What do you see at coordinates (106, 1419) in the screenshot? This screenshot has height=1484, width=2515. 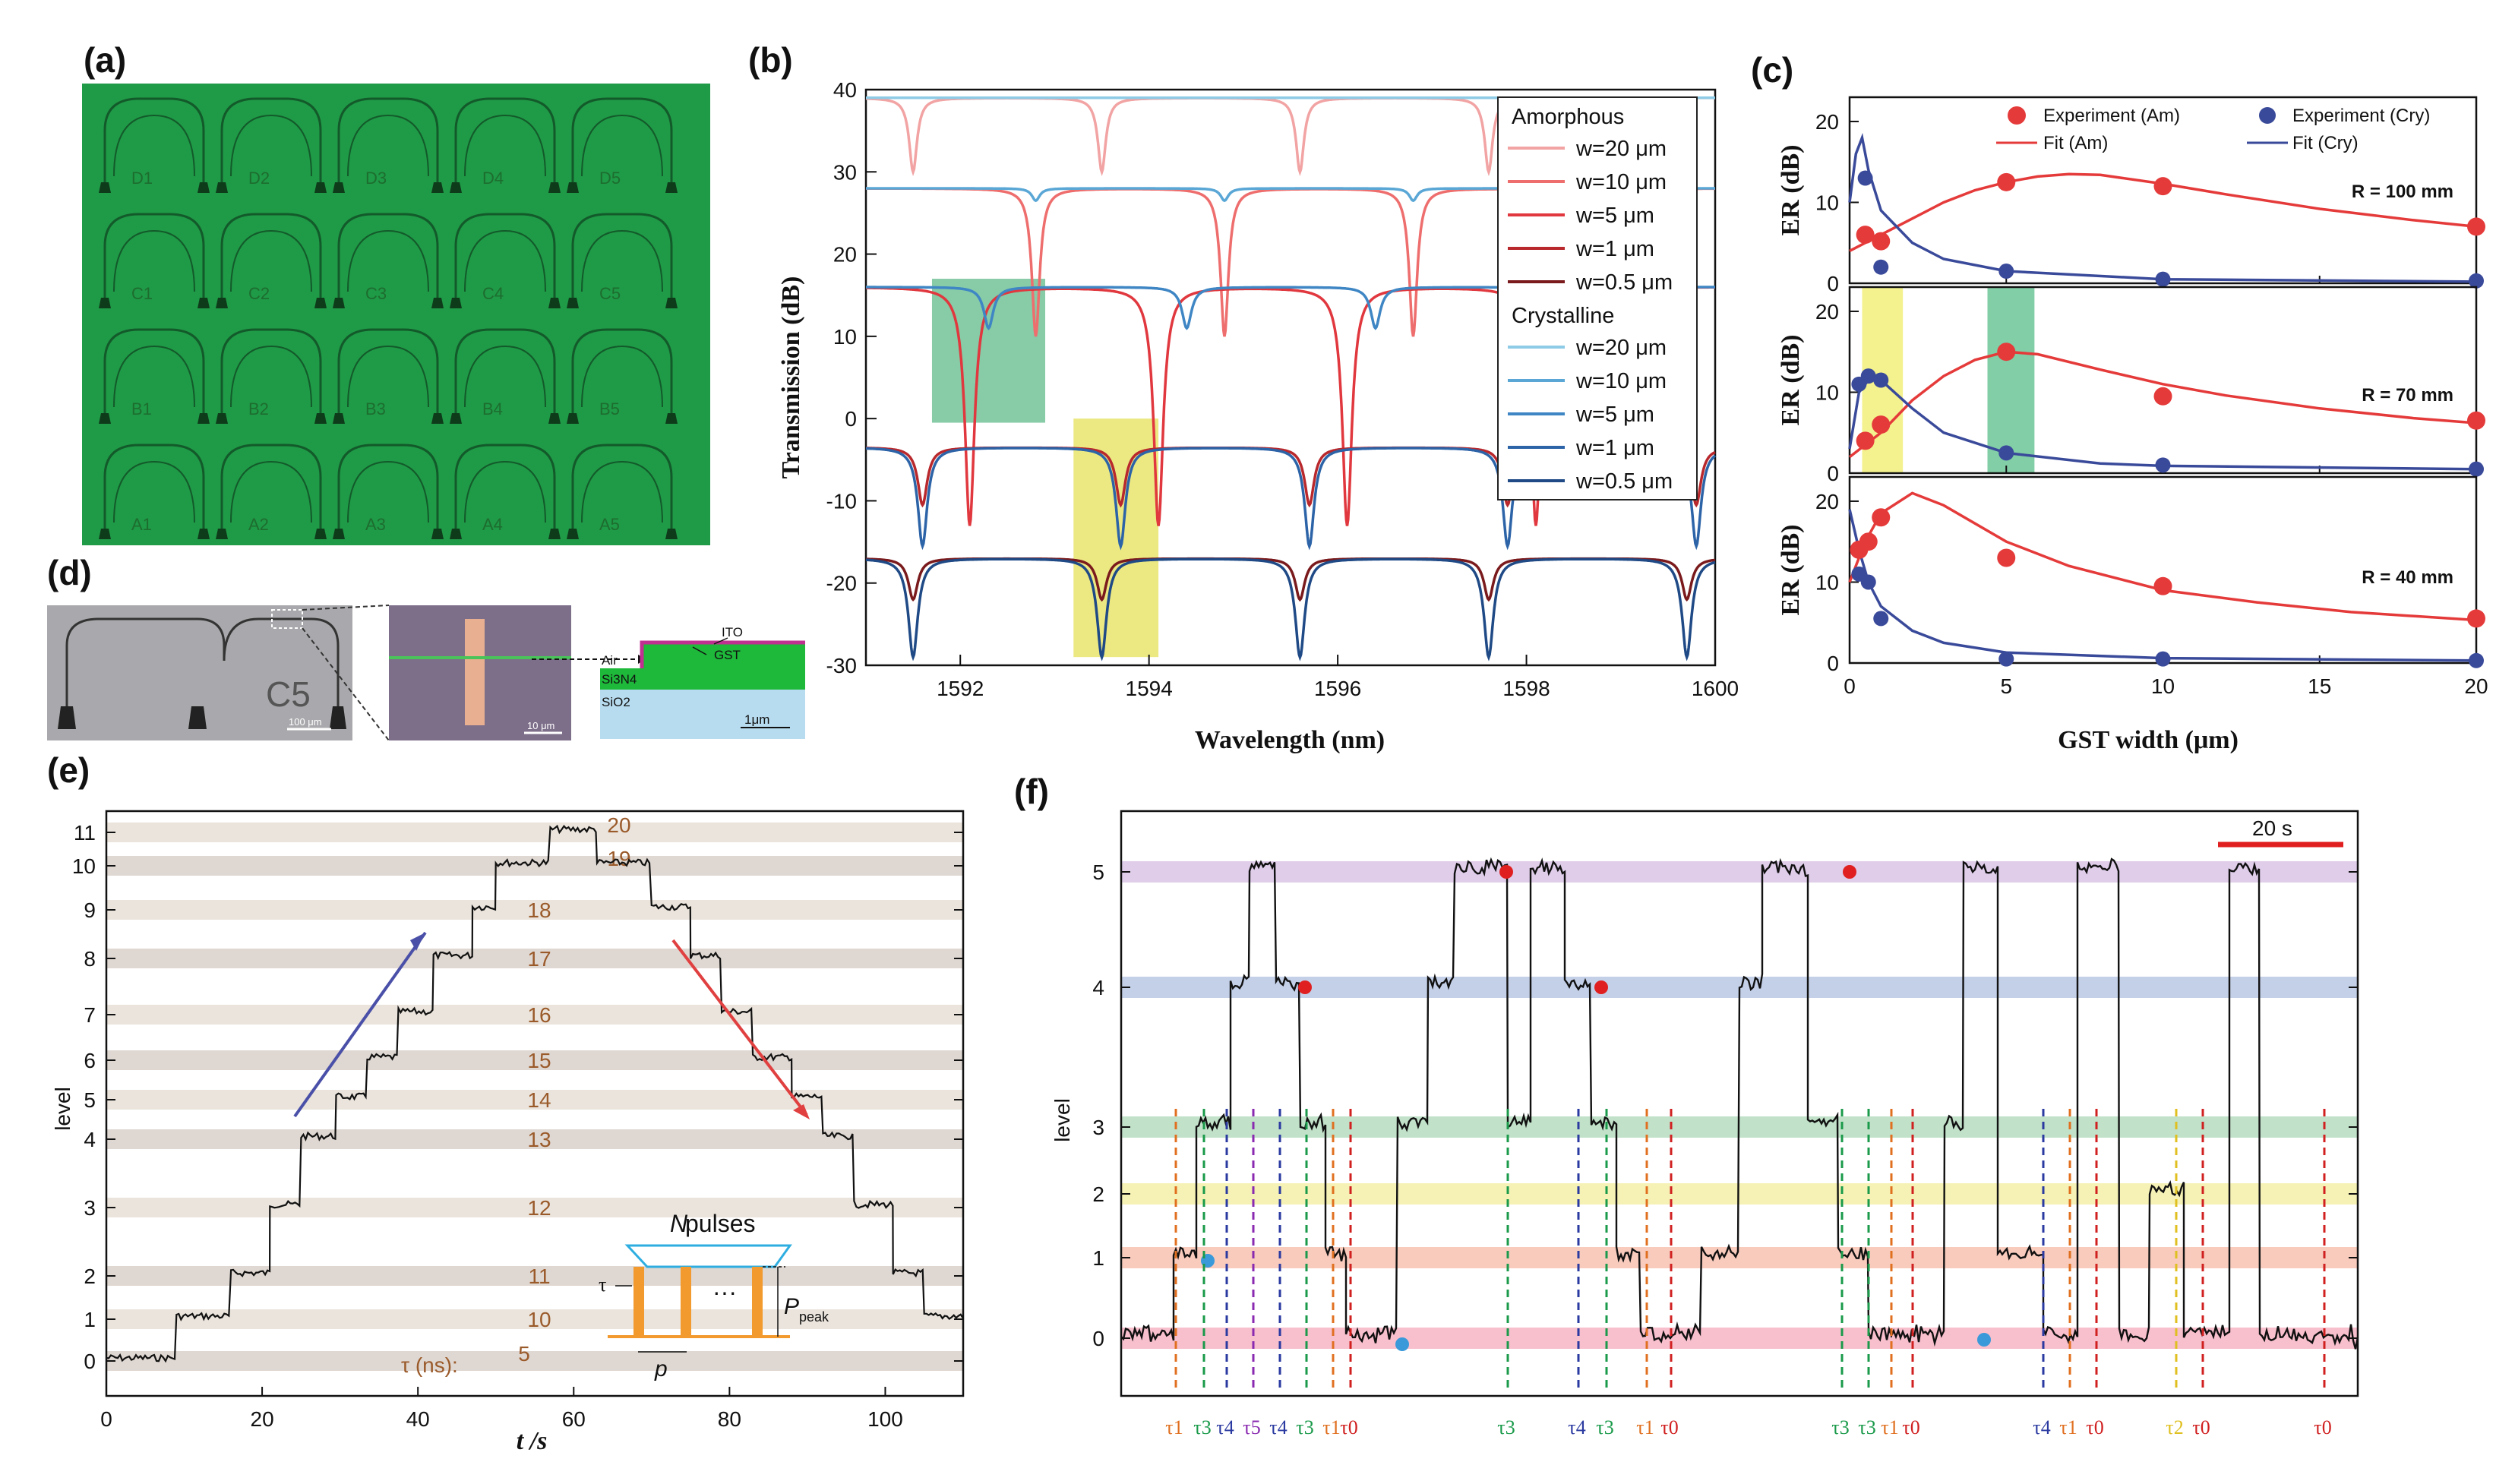 I see `x-tick-label: 0` at bounding box center [106, 1419].